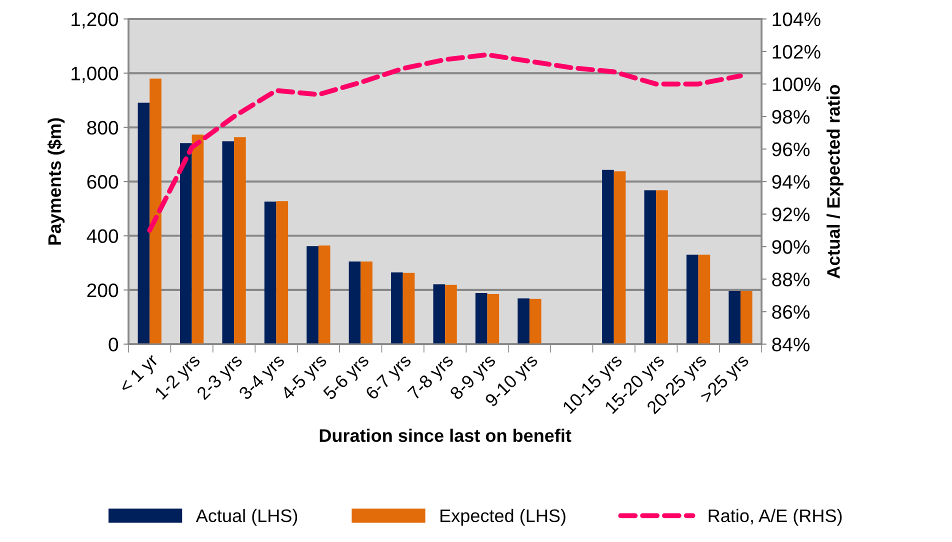 The image size is (952, 542). What do you see at coordinates (796, 84) in the screenshot?
I see `y2-tick-label: 100%` at bounding box center [796, 84].